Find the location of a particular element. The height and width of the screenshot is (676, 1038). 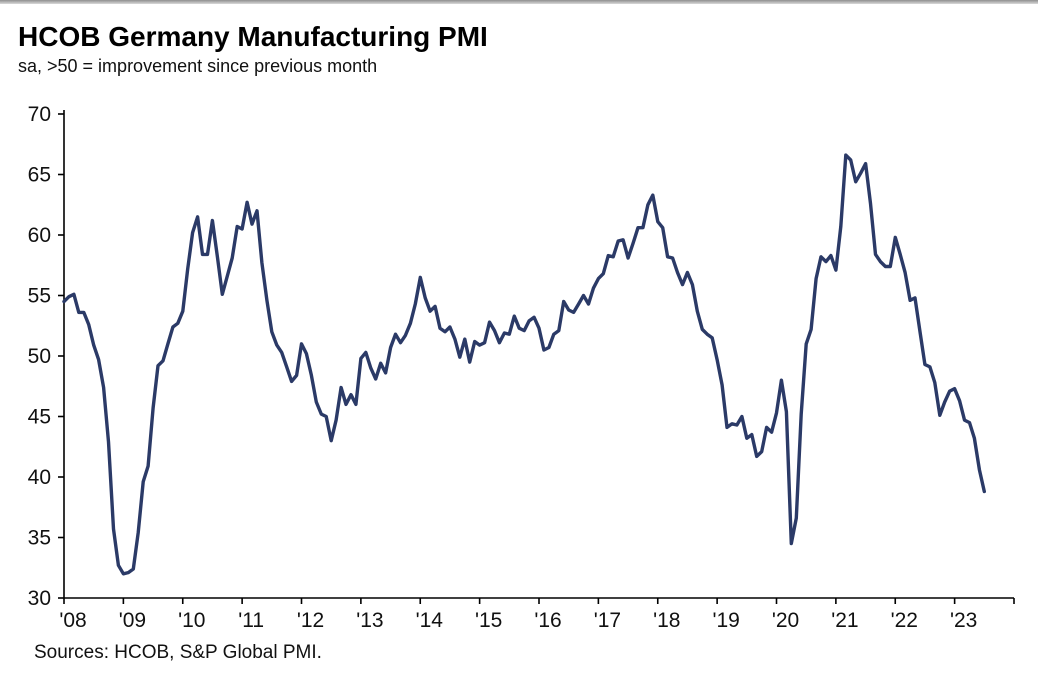

window-top-edge is located at coordinates (519, 2).